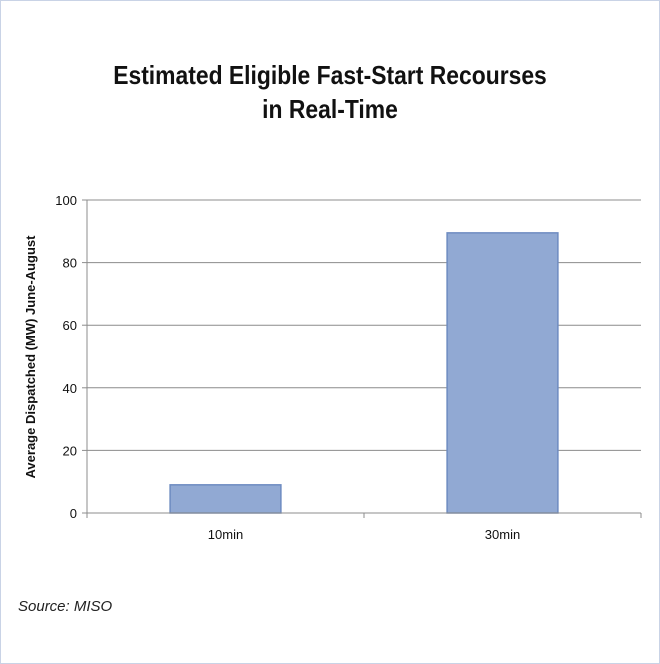  What do you see at coordinates (70, 263) in the screenshot?
I see `y-tick-label: 80` at bounding box center [70, 263].